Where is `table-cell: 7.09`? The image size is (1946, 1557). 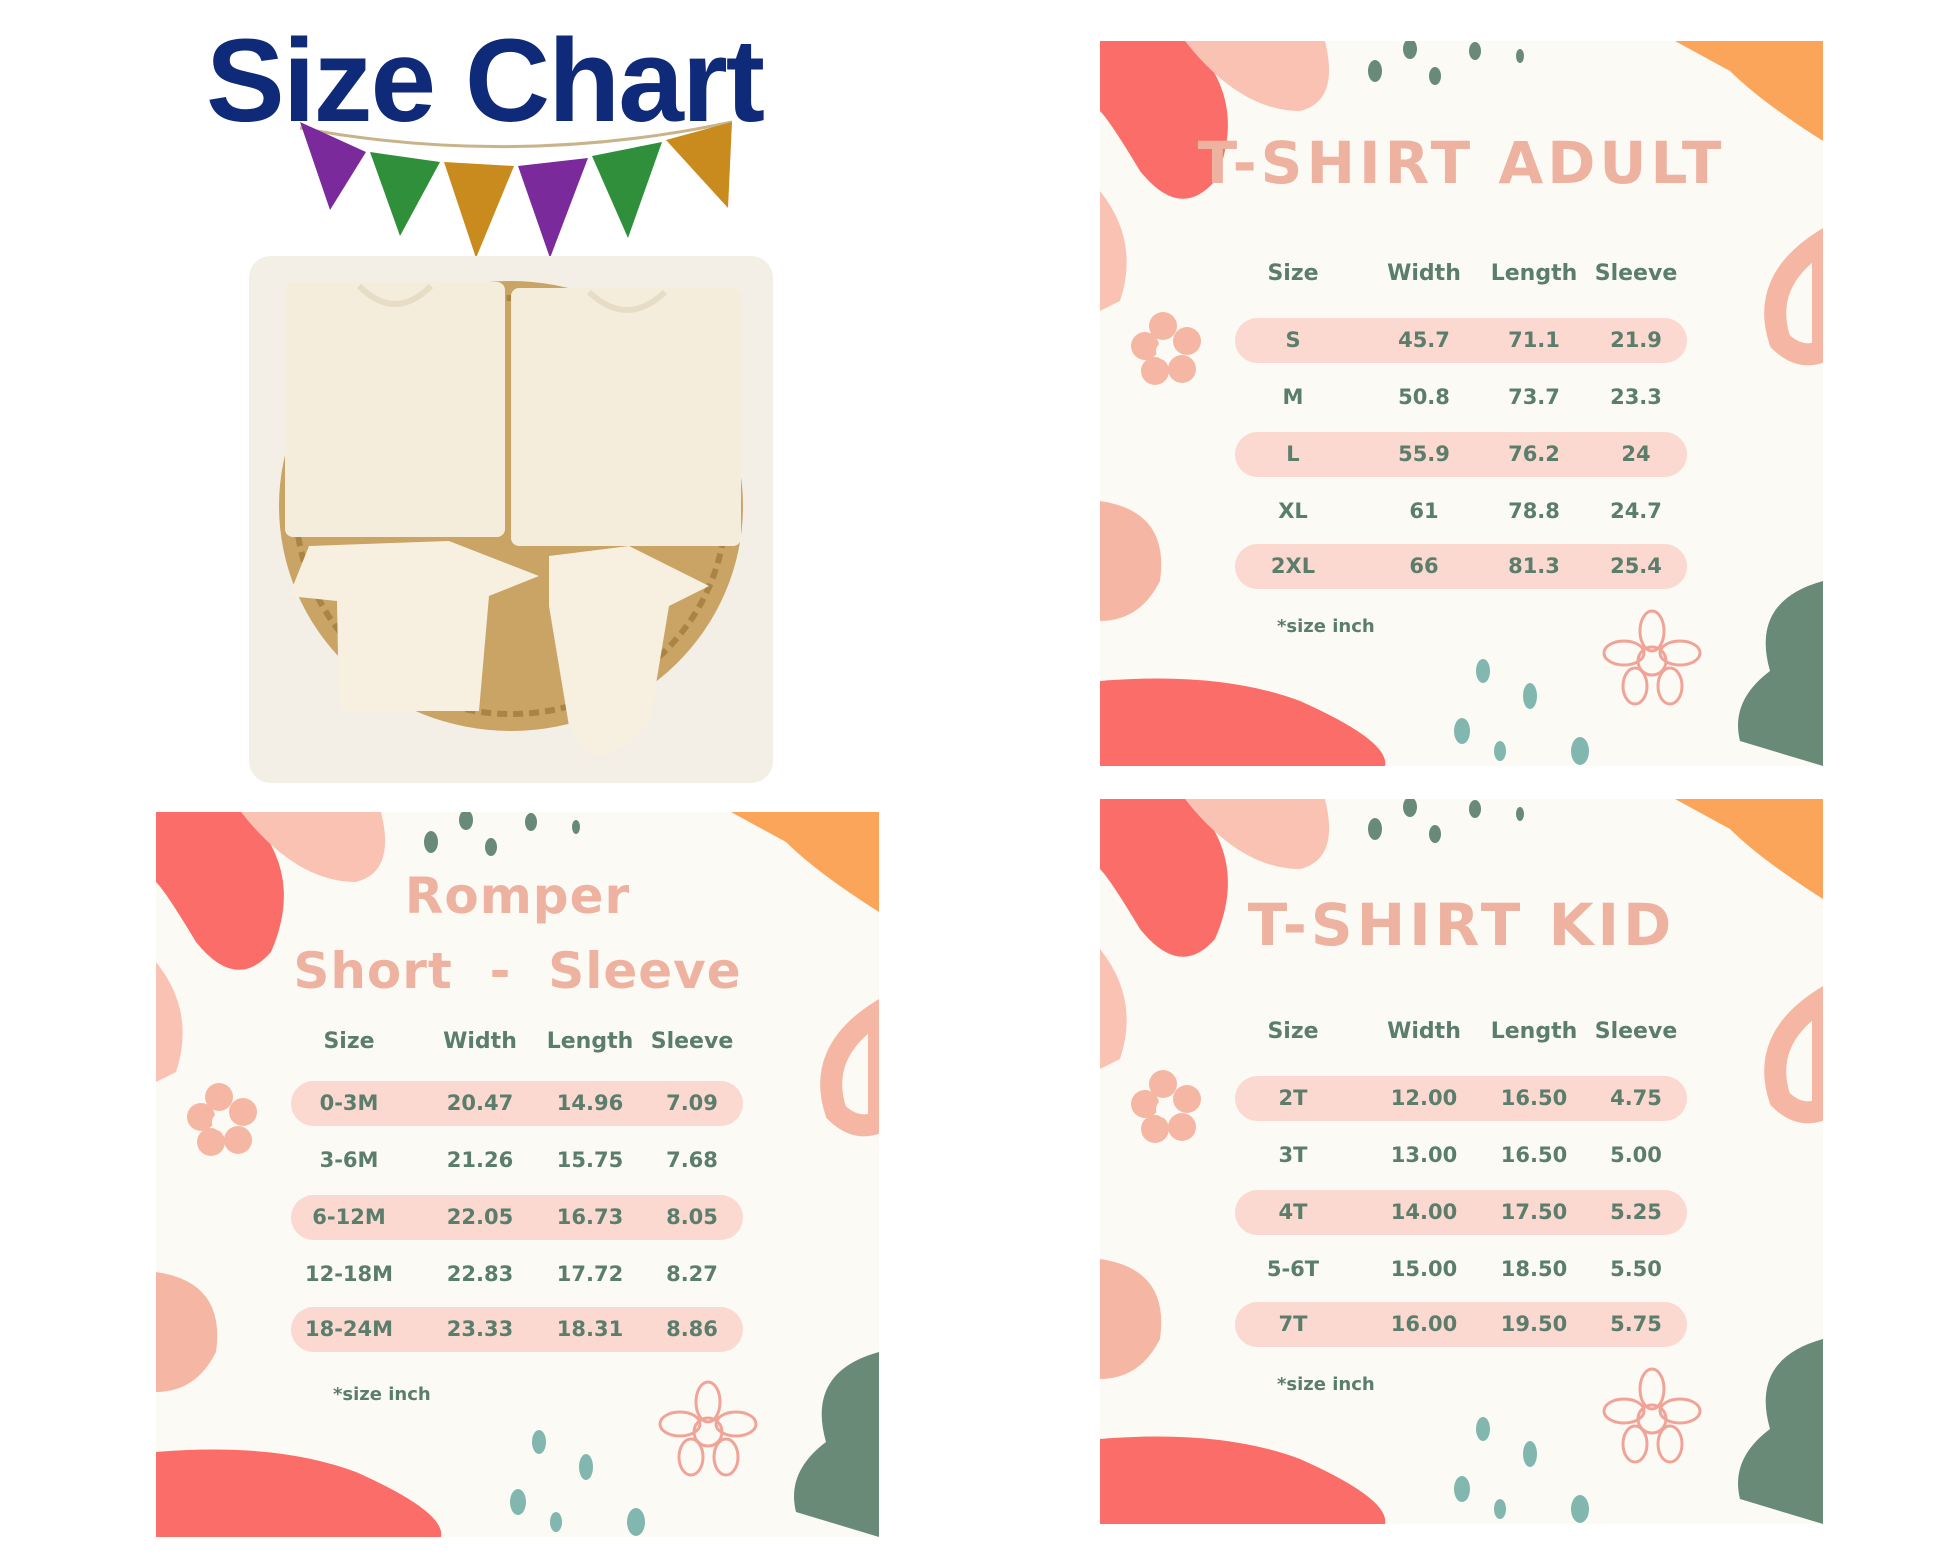
table-cell: 7.09 is located at coordinates (692, 1103).